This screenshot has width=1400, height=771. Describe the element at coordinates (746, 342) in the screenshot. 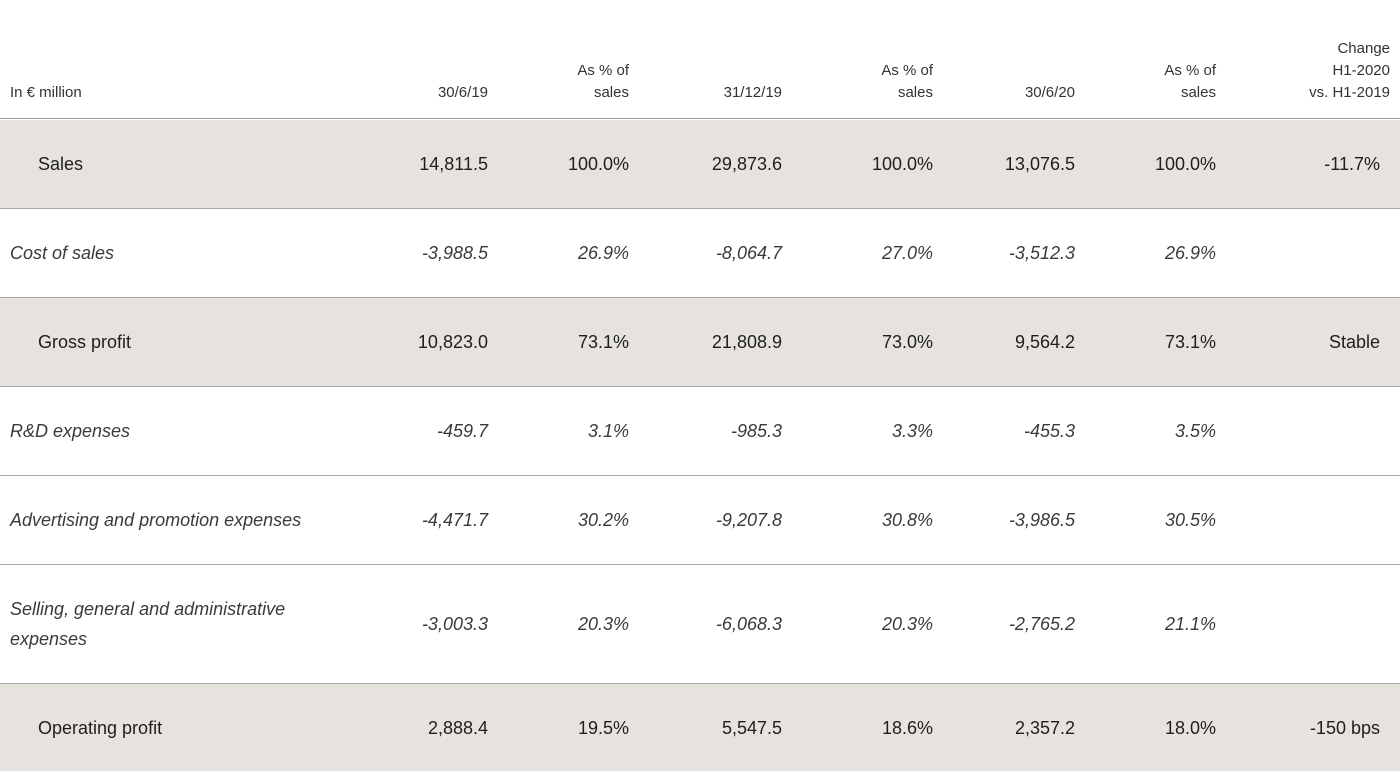

I see `value-31-12-19: 21,808.9` at that location.